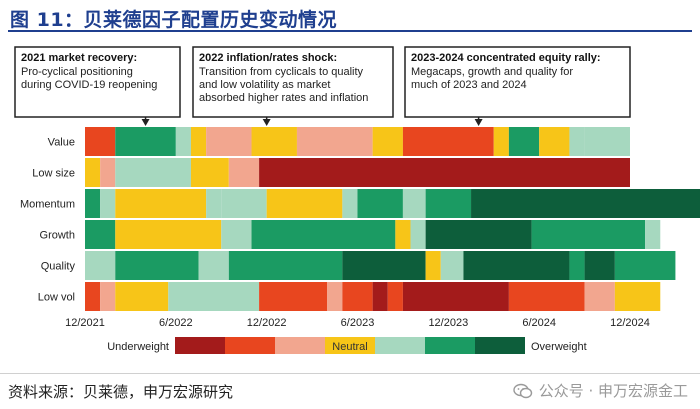 The height and width of the screenshot is (409, 700). I want to click on legend-center-label: Neutral, so click(349, 347).